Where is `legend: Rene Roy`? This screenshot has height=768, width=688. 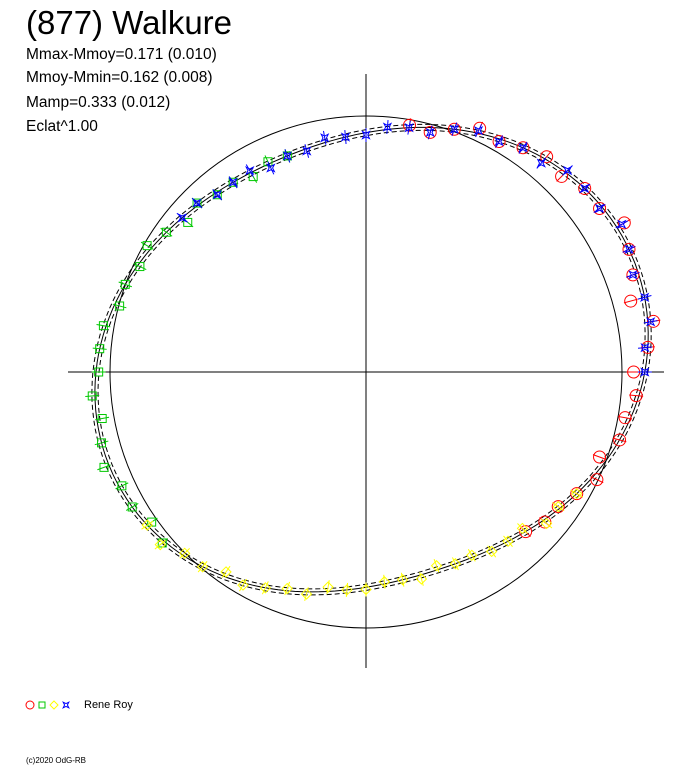 legend: Rene Roy is located at coordinates (78, 705).